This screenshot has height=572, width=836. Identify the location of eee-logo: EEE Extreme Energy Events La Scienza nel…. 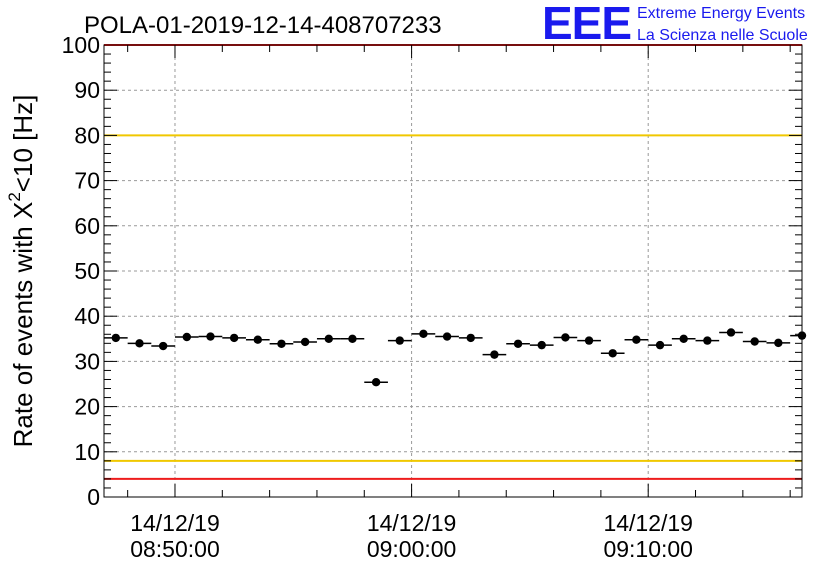
(675, 24).